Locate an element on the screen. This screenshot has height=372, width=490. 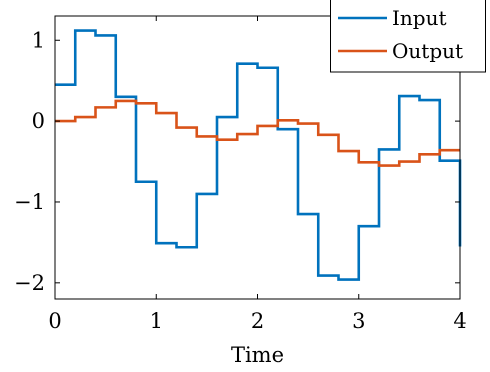
x-tick-label: 3 is located at coordinates (358, 321).